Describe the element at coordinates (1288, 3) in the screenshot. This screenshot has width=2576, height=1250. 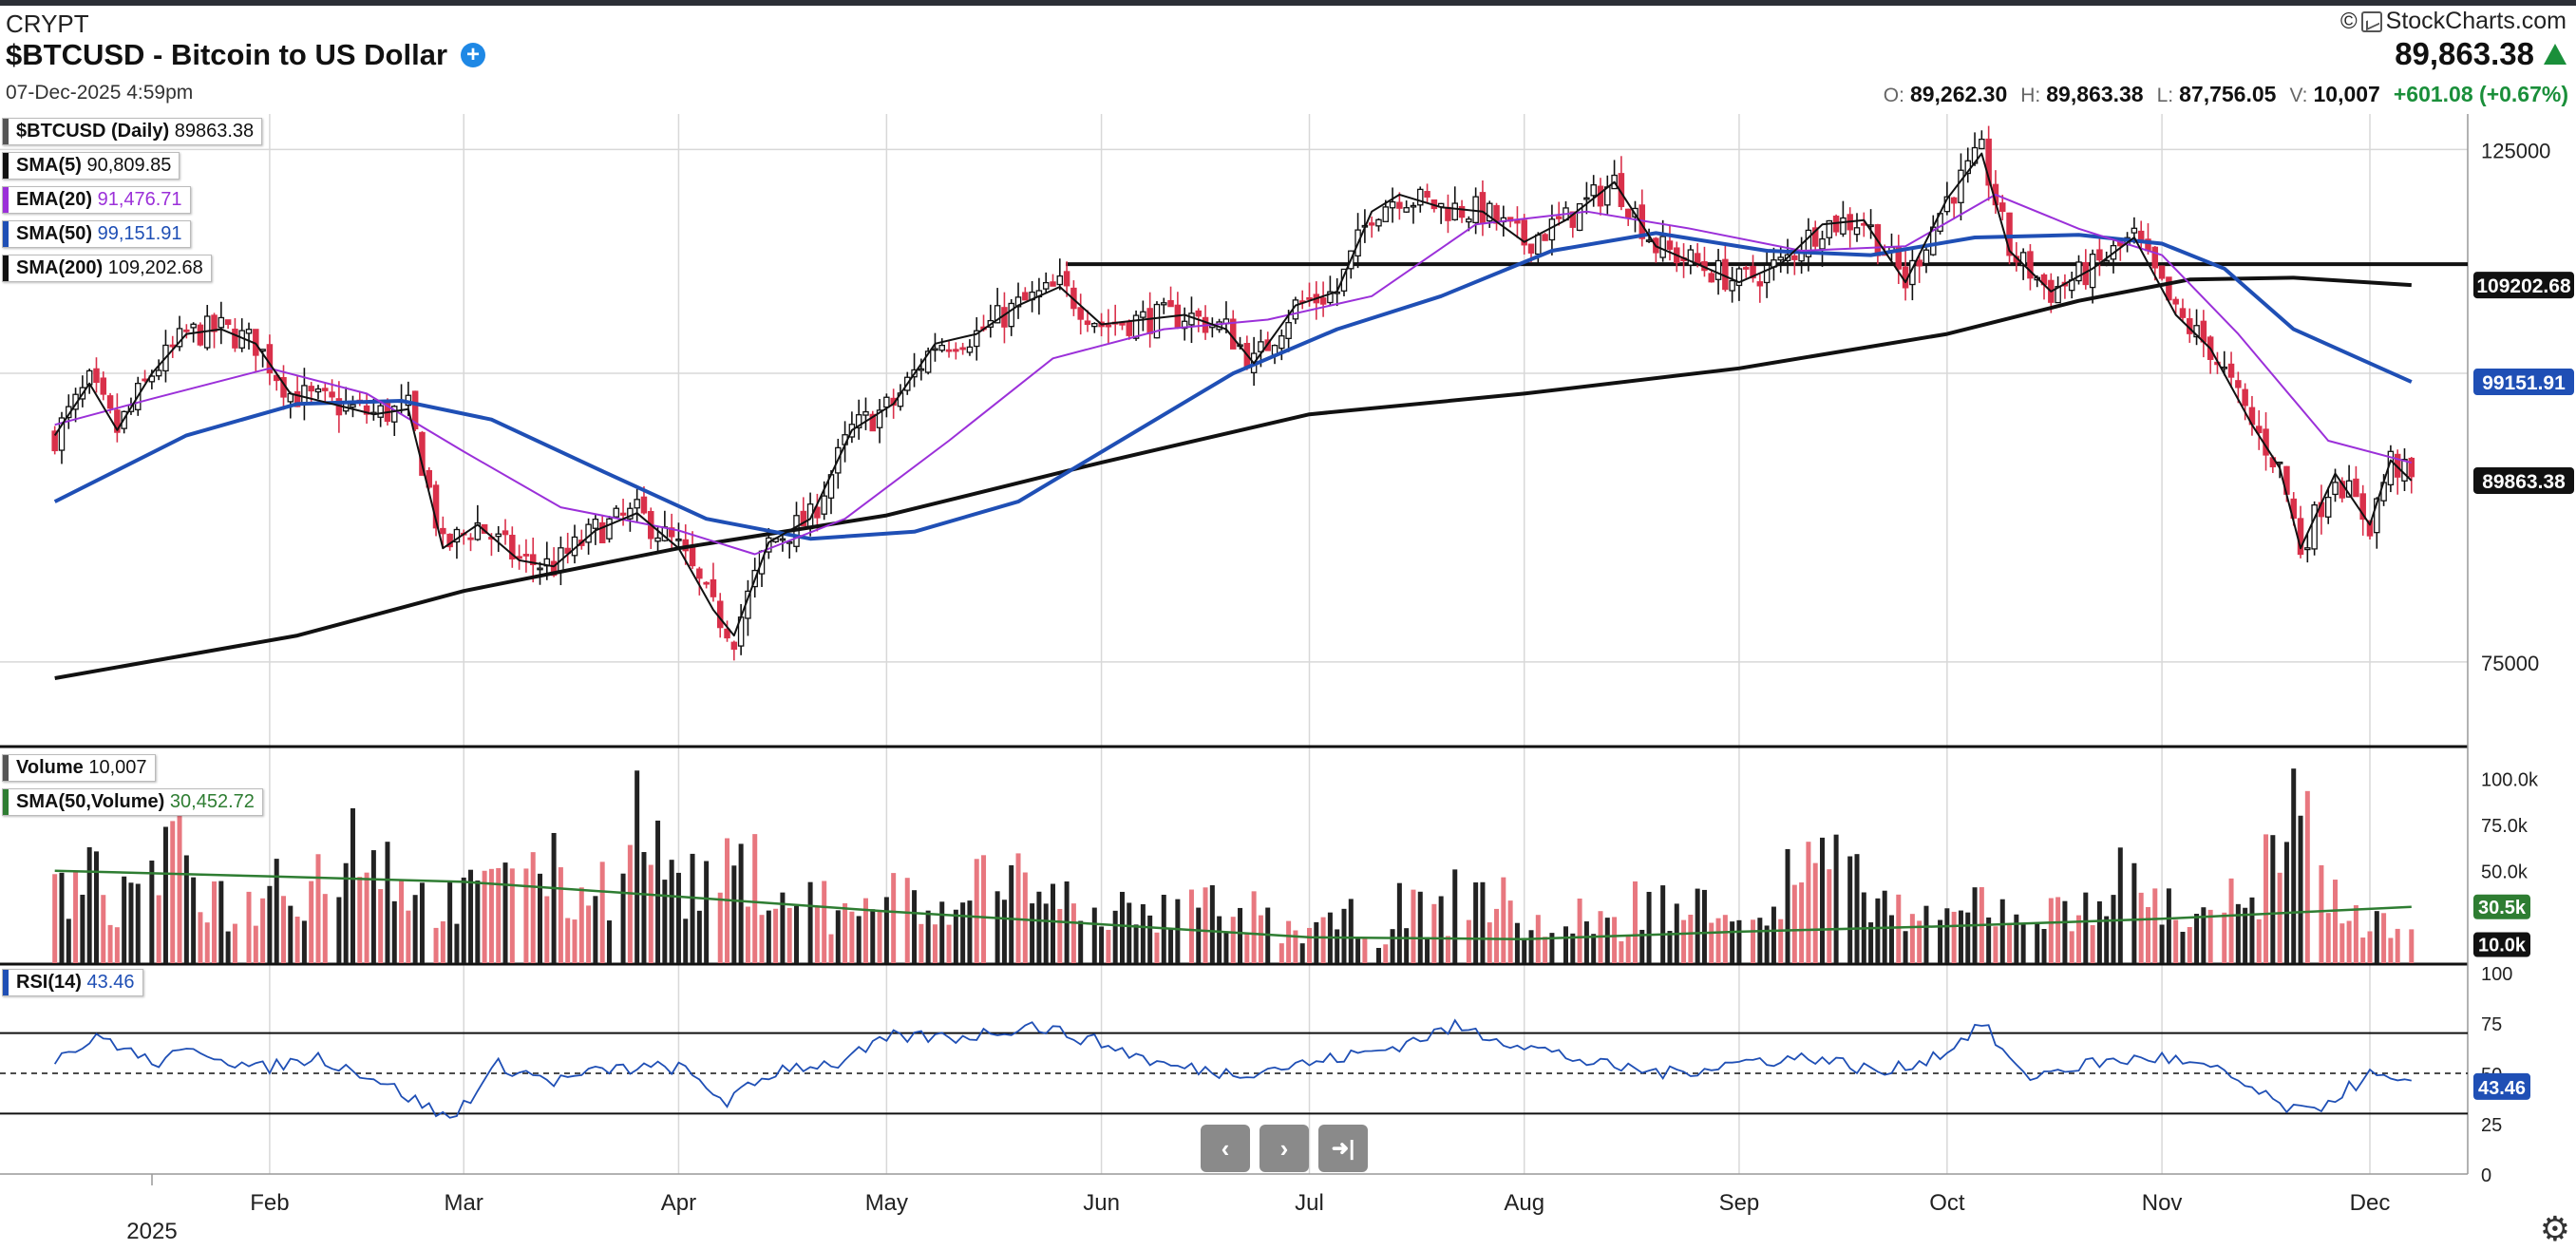
I see `top-bar` at that location.